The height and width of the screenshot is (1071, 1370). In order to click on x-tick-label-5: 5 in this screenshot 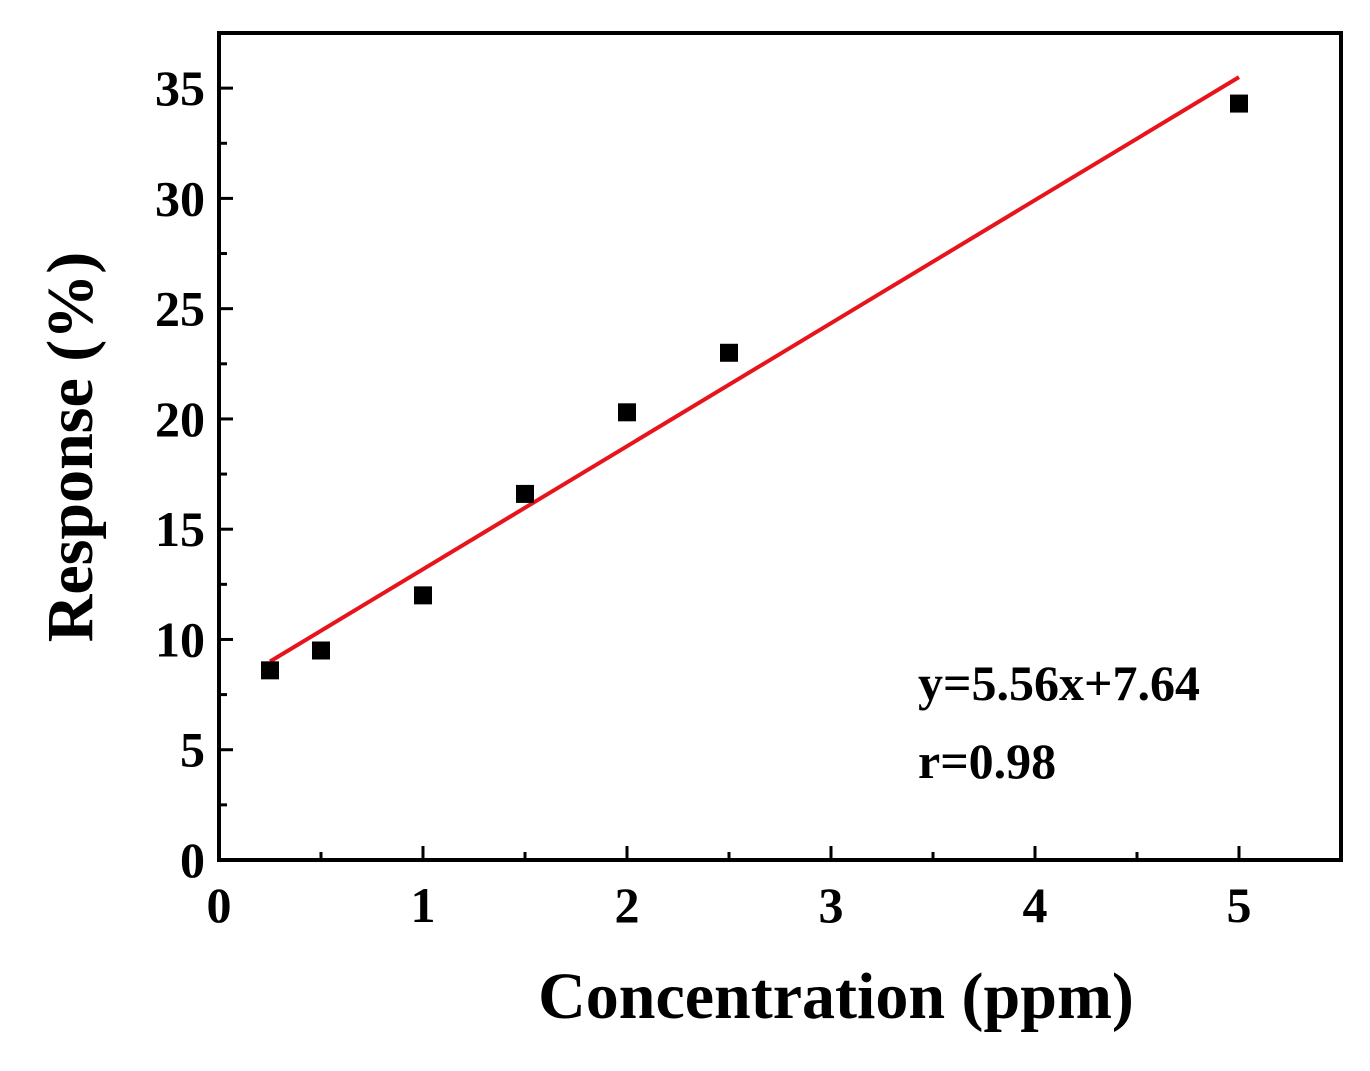, I will do `click(1239, 905)`.